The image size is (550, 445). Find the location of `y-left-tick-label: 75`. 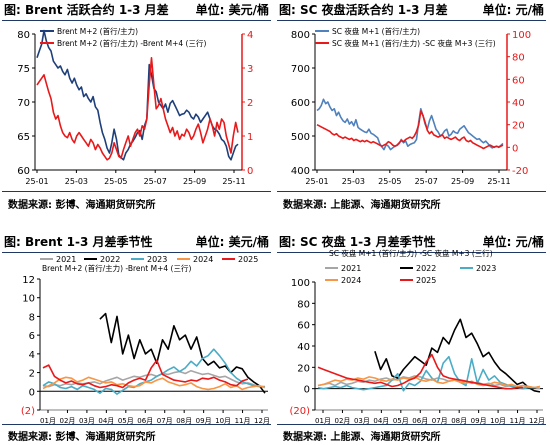

y-left-tick-label: 75 is located at coordinates (23, 69).